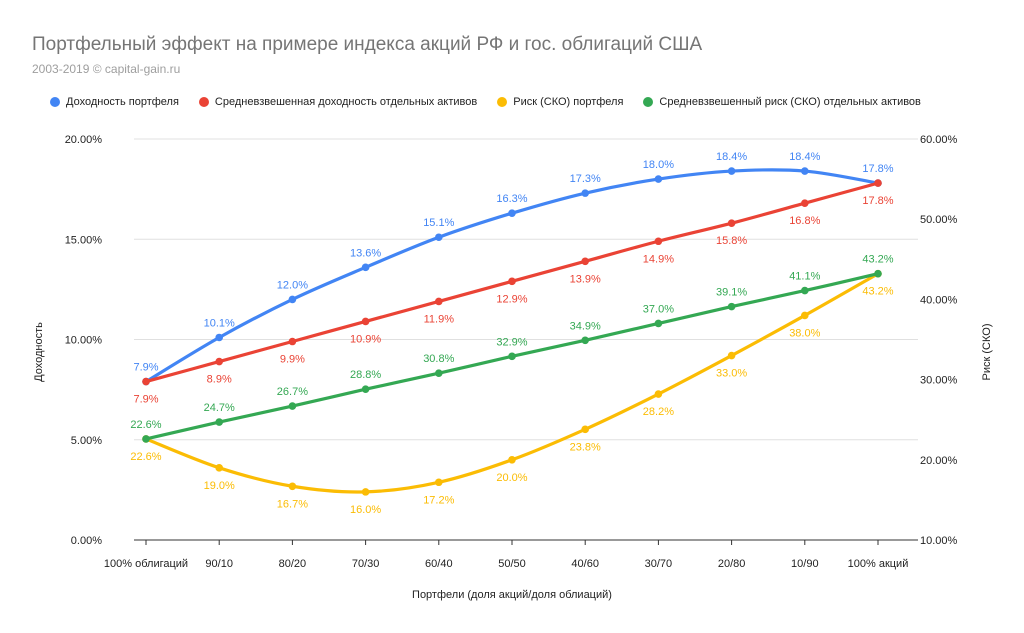 The height and width of the screenshot is (633, 1024). I want to click on y-tick-left-label: 20.00%, so click(84, 140).